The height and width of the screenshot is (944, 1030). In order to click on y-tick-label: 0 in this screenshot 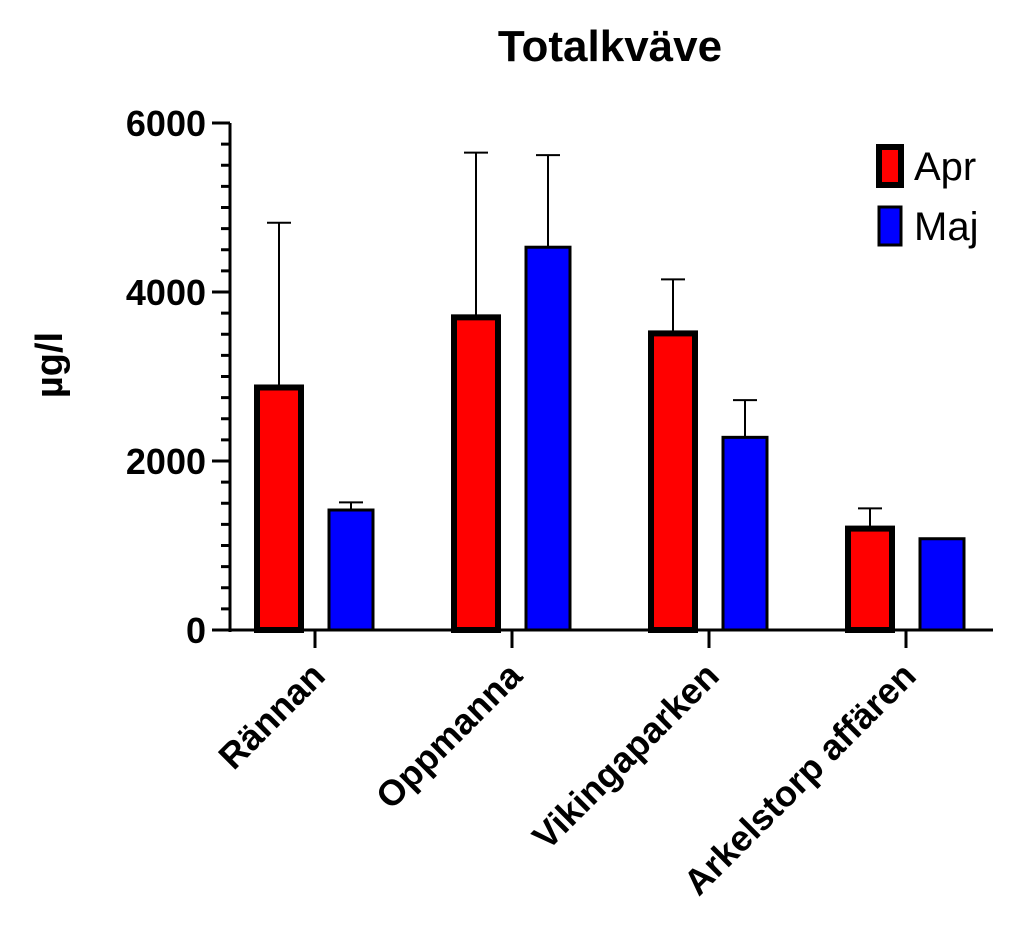, I will do `click(196, 630)`.